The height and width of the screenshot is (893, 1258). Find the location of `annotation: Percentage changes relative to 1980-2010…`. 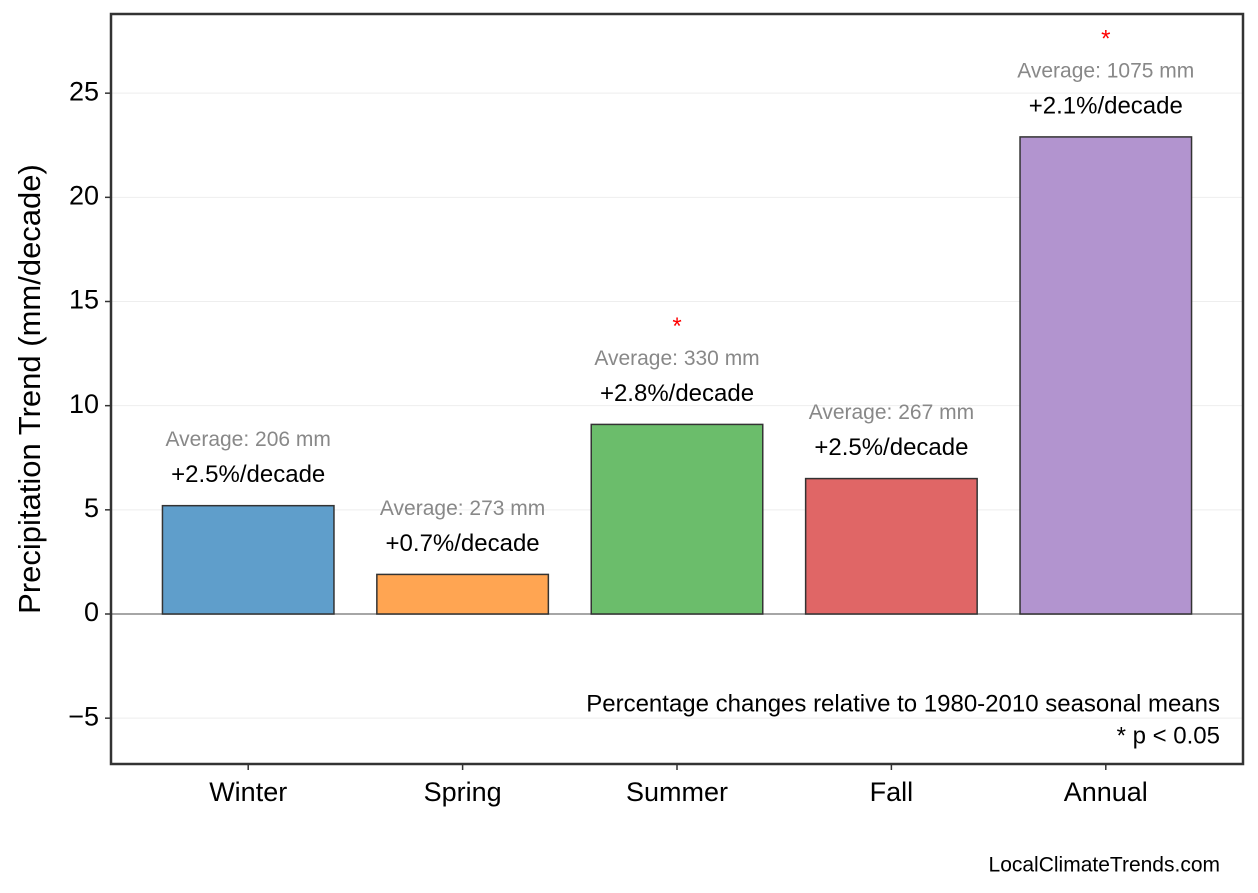

annotation: Percentage changes relative to 1980-2010… is located at coordinates (903, 703).